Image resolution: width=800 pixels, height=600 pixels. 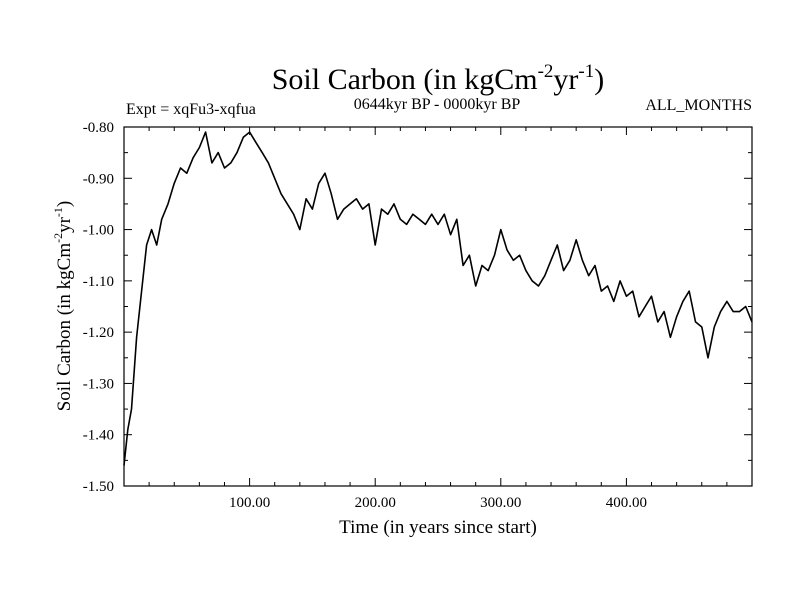 I want to click on y-tick-label: -1.20, so click(x=98, y=333).